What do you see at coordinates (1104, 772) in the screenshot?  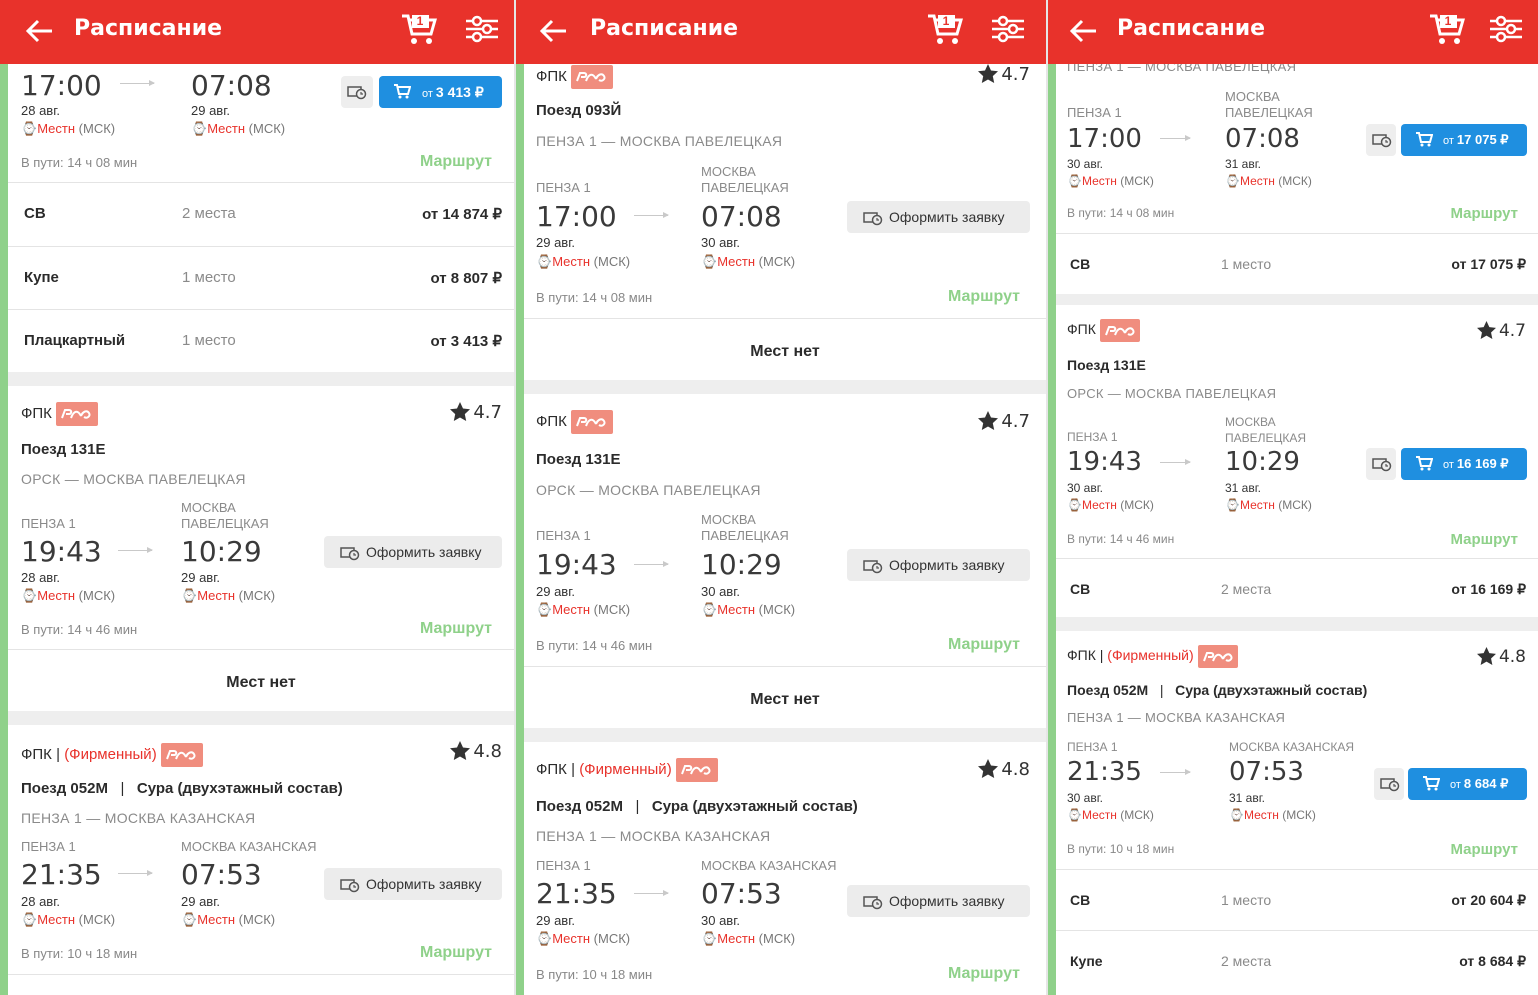 I see `departure-time: 21:35` at bounding box center [1104, 772].